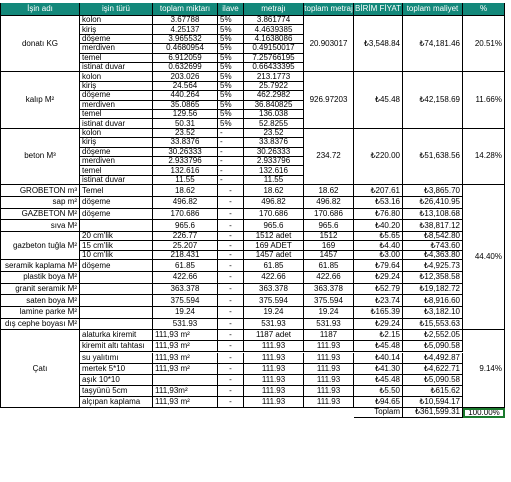 This screenshot has height=482, width=511. What do you see at coordinates (116, 246) in the screenshot?
I see `work-type-cell: 15 cm'lik` at bounding box center [116, 246].